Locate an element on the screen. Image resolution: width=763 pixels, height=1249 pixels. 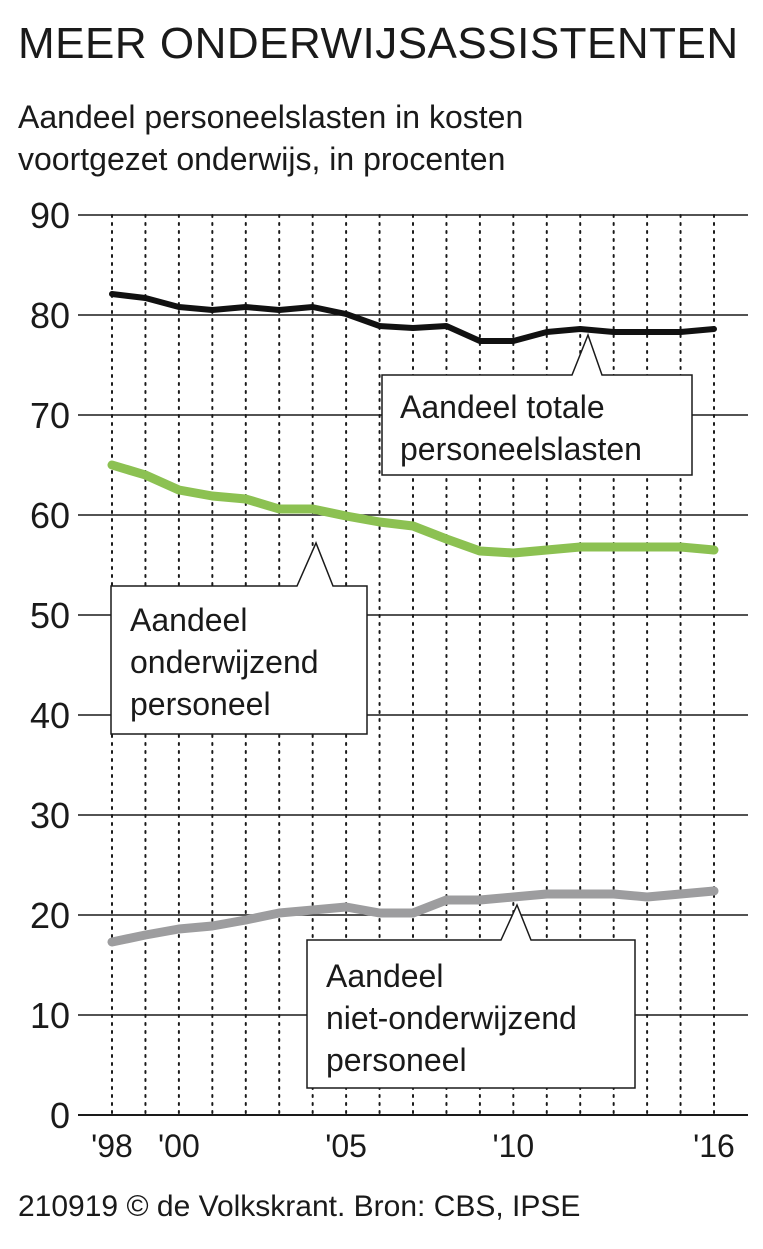
series-label: onderwijzend is located at coordinates (224, 662).